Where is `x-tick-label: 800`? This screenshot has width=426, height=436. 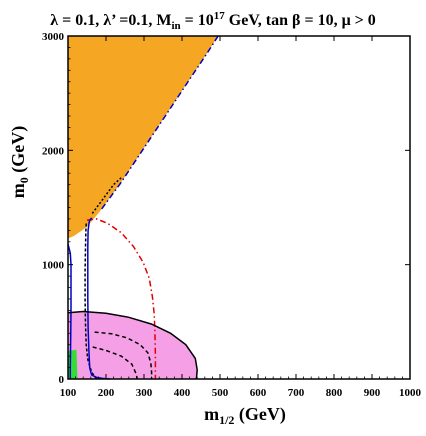 x-tick-label: 800 is located at coordinates (334, 393).